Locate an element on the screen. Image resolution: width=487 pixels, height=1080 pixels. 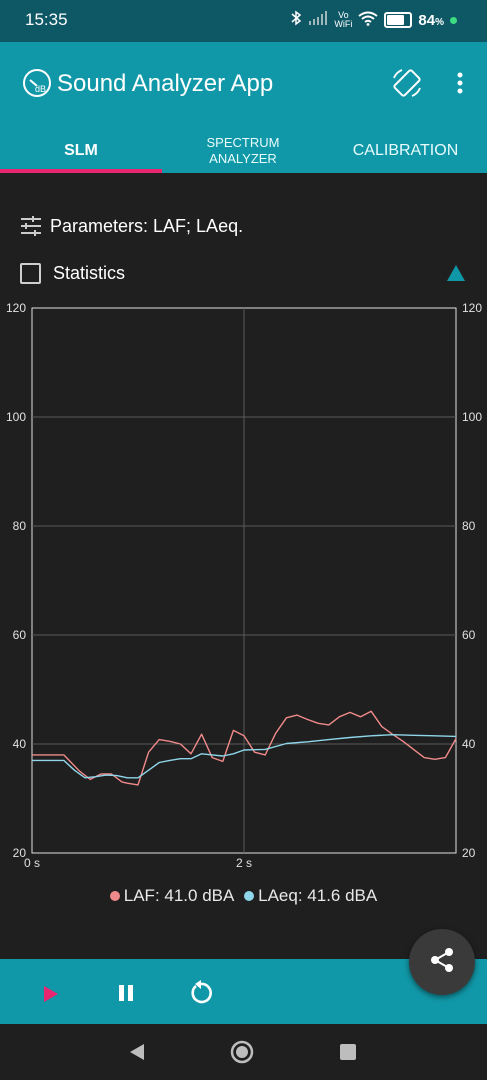
laf-legend-label: LAF: 41.0 dBA is located at coordinates (178, 895).